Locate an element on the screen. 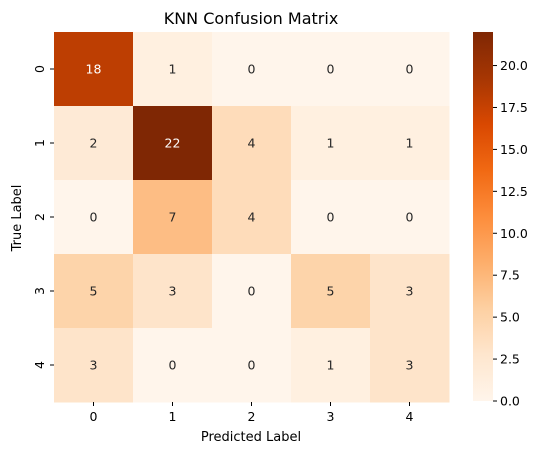 This screenshot has height=455, width=543. x-tick-label: 2 is located at coordinates (252, 416).